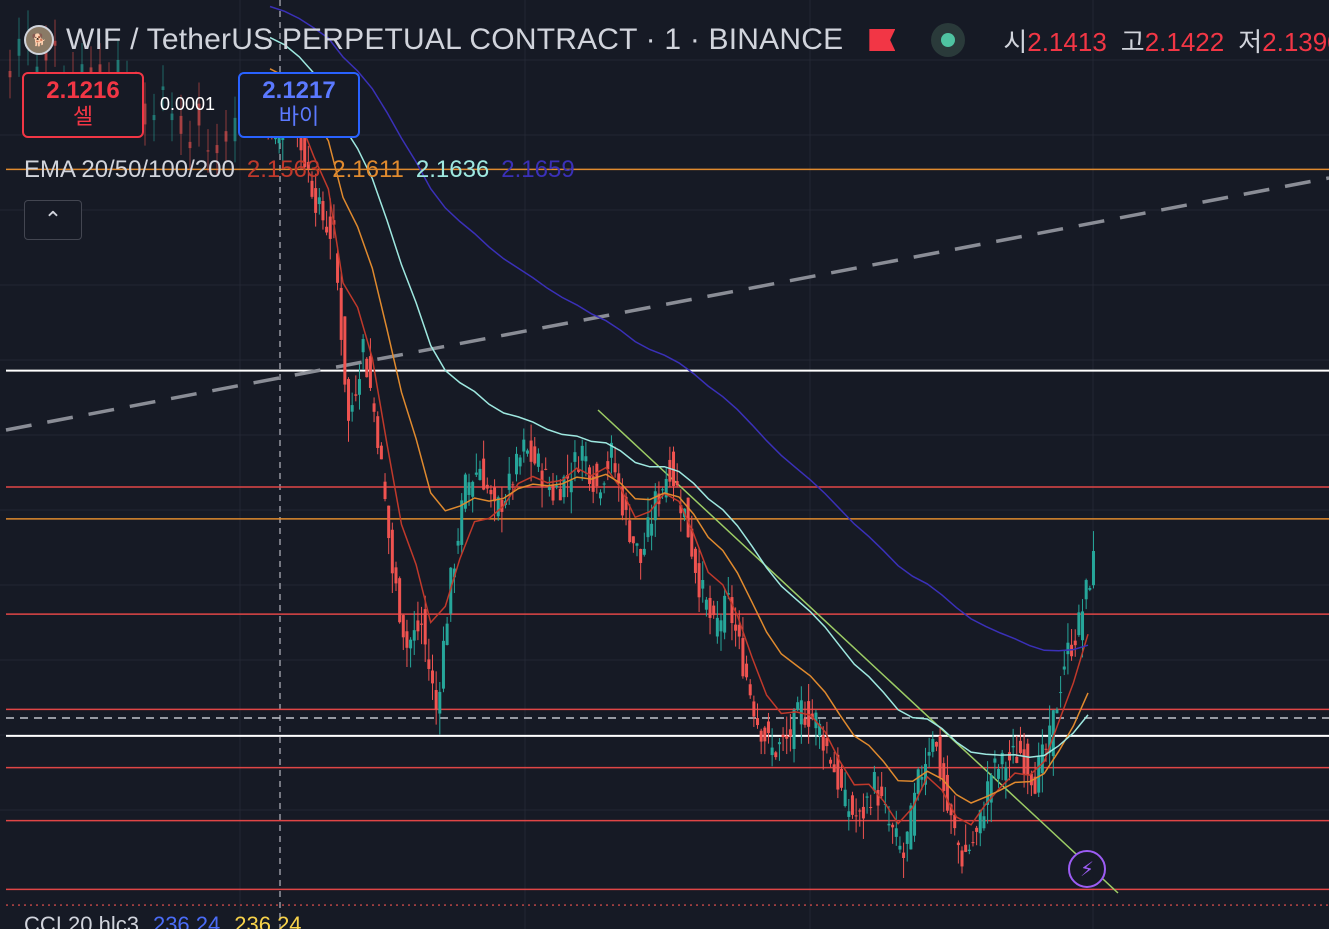 The height and width of the screenshot is (929, 1329). I want to click on collapse-legend-button: ⌃, so click(53, 220).